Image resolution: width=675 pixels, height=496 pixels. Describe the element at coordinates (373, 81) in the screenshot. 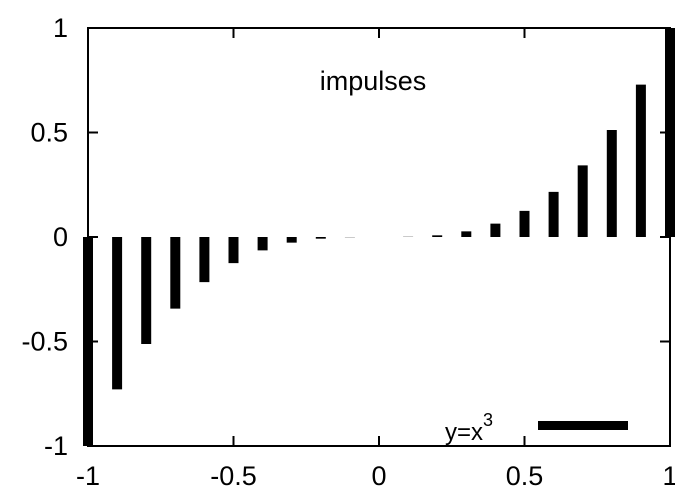

I see `chart-annotation: impulses` at that location.